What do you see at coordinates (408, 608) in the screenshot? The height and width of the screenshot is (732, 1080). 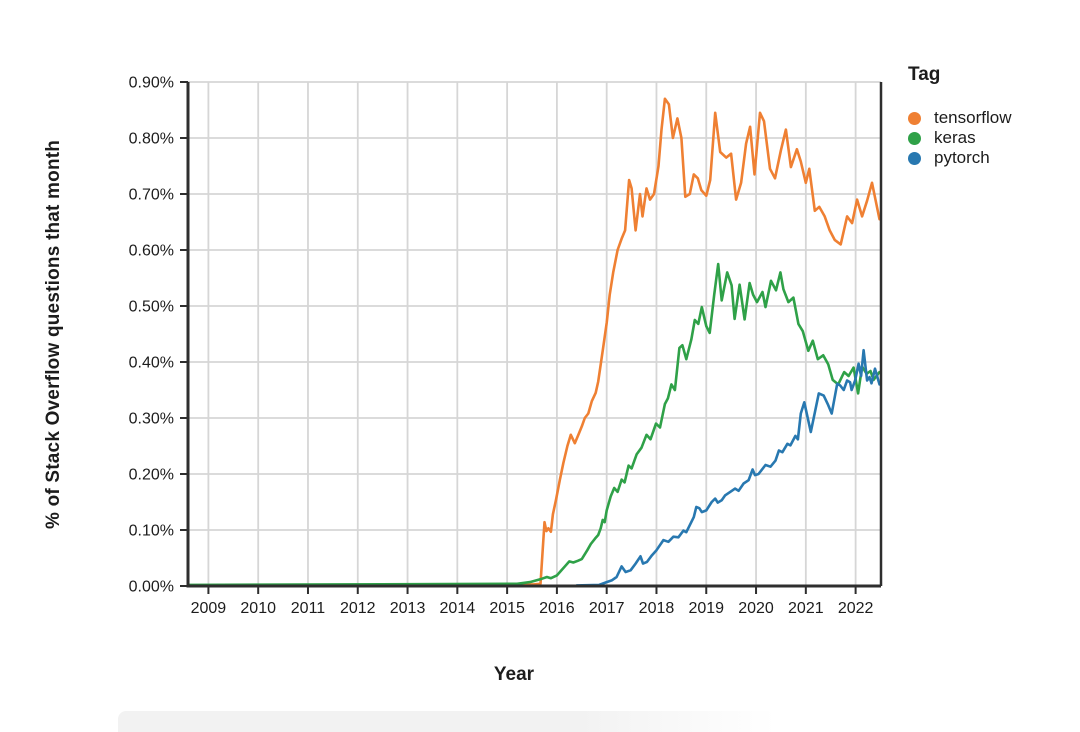 I see `x-tick-label: 2013` at bounding box center [408, 608].